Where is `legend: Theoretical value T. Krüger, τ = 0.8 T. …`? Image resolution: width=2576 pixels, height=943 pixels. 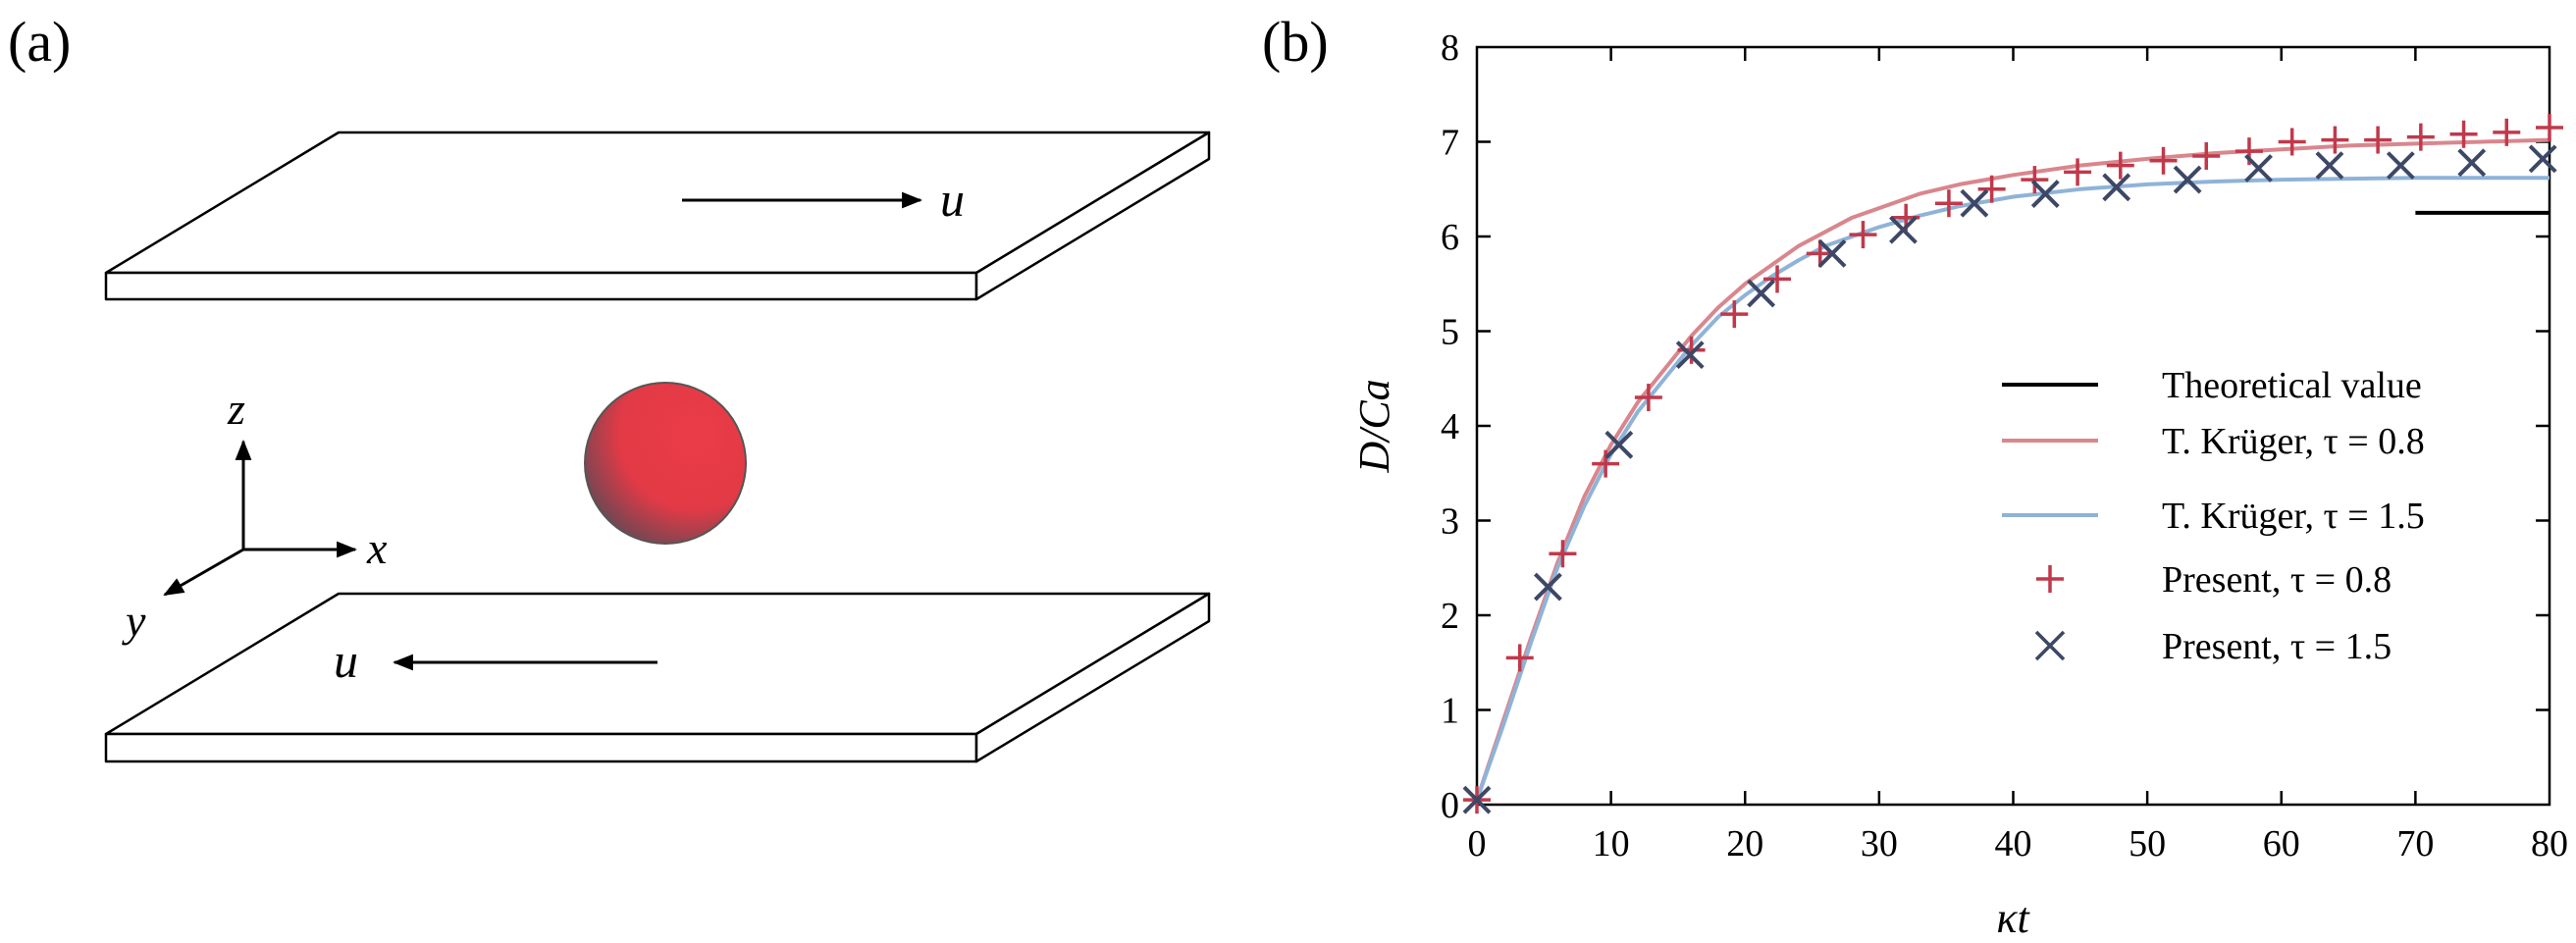 legend: Theoretical value T. Krüger, τ = 0.8 T. … is located at coordinates (2213, 516).